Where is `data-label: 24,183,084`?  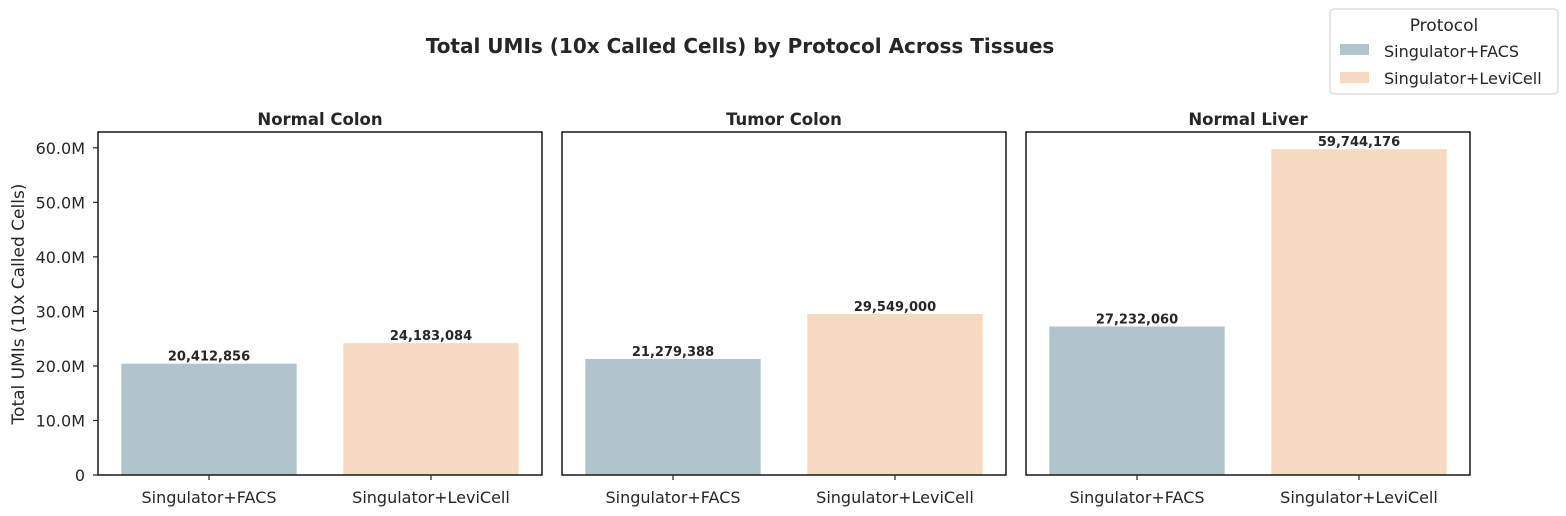 data-label: 24,183,084 is located at coordinates (431, 336).